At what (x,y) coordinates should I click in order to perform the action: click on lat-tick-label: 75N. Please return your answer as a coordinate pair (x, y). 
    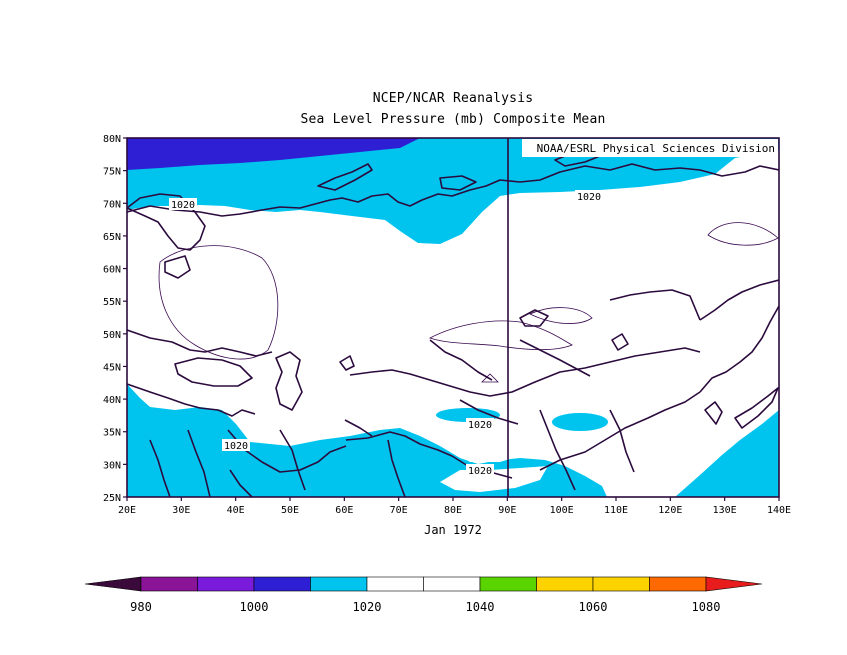
    Looking at the image, I should click on (112, 172).